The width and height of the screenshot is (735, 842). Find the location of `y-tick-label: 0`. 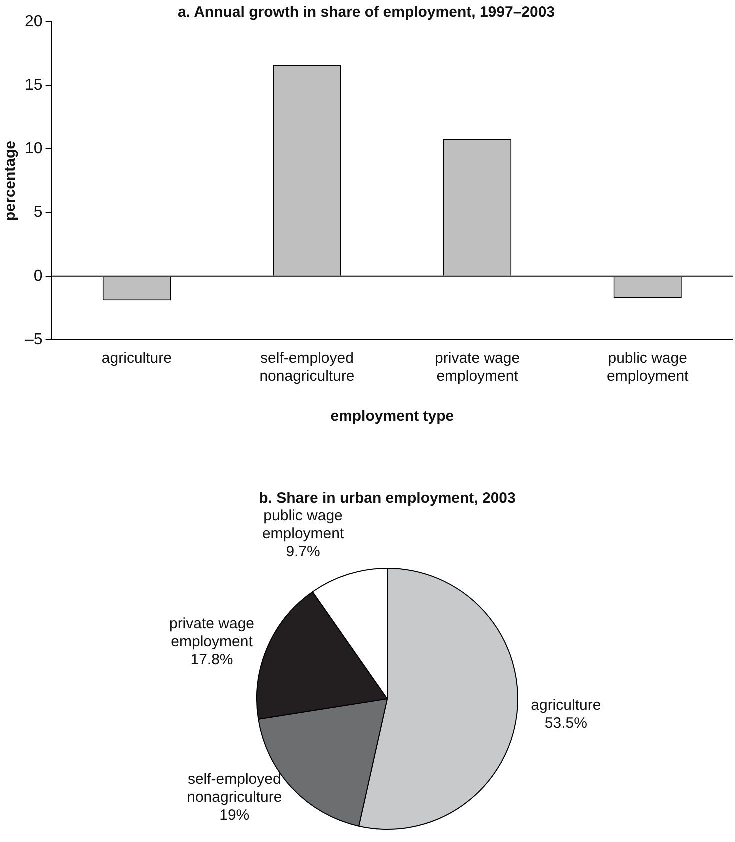

y-tick-label: 0 is located at coordinates (38, 276).